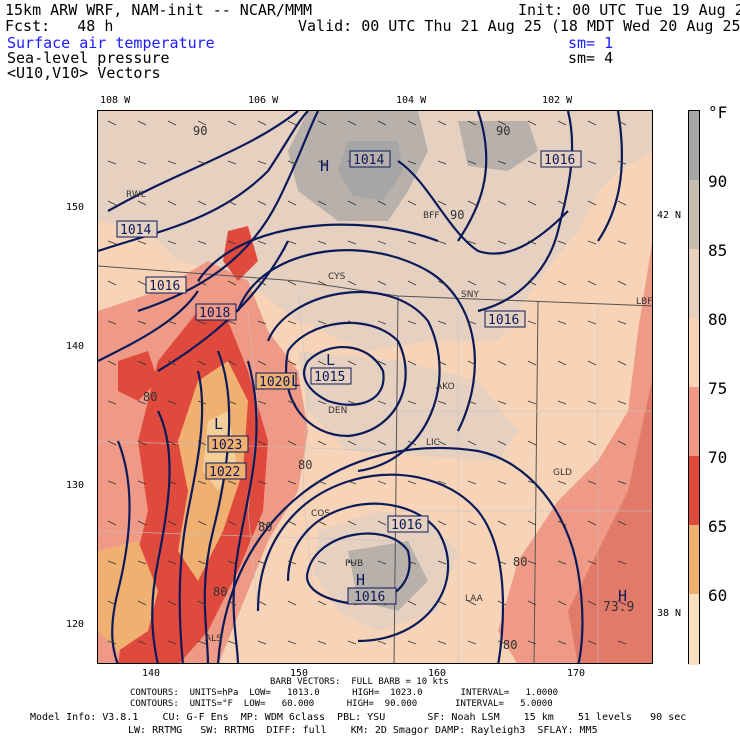 The image size is (740, 740). What do you see at coordinates (138, 376) in the screenshot?
I see `nw-70-75-fill` at bounding box center [138, 376].